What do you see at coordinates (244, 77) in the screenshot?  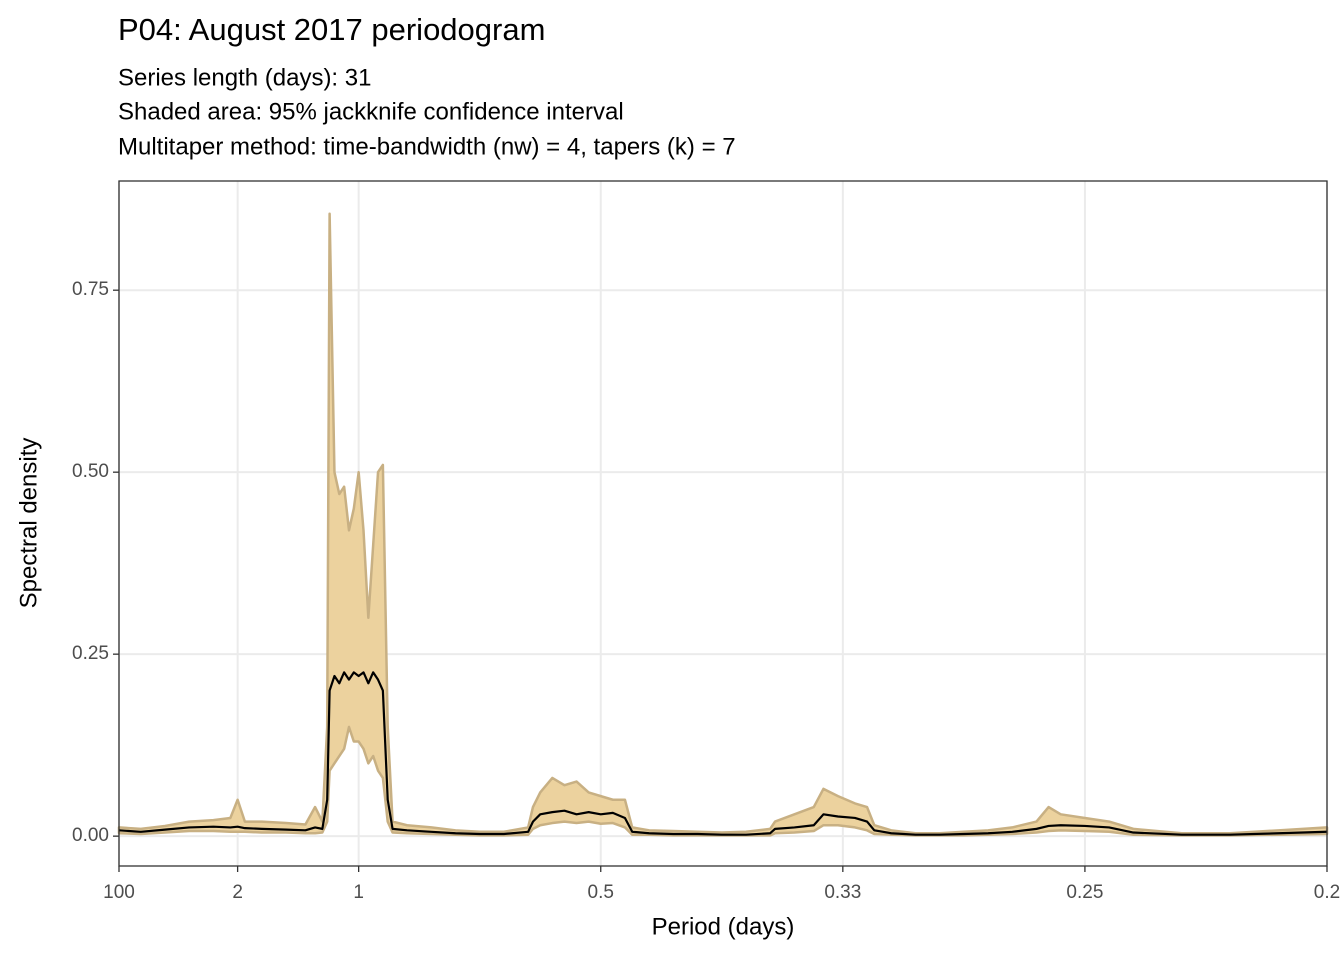 I see `subtitle: Series length (days): 31` at bounding box center [244, 77].